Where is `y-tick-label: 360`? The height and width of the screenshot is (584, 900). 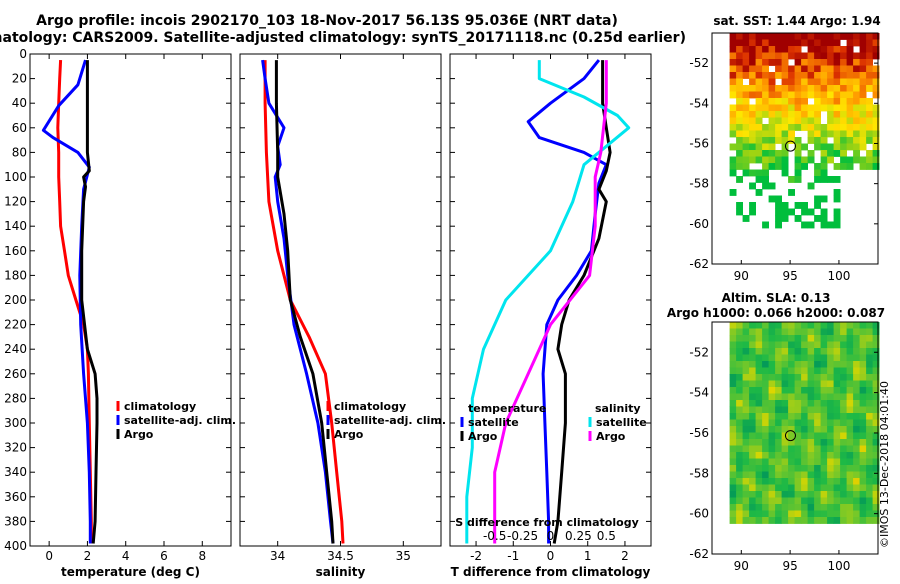
y-tick-label: 360 is located at coordinates (15, 497).